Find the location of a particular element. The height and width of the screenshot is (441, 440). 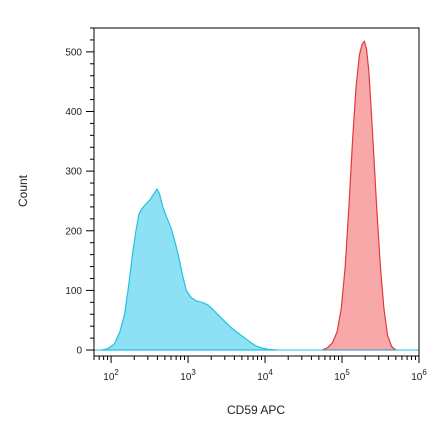

x-tick-label: 10⁶ is located at coordinates (419, 375).